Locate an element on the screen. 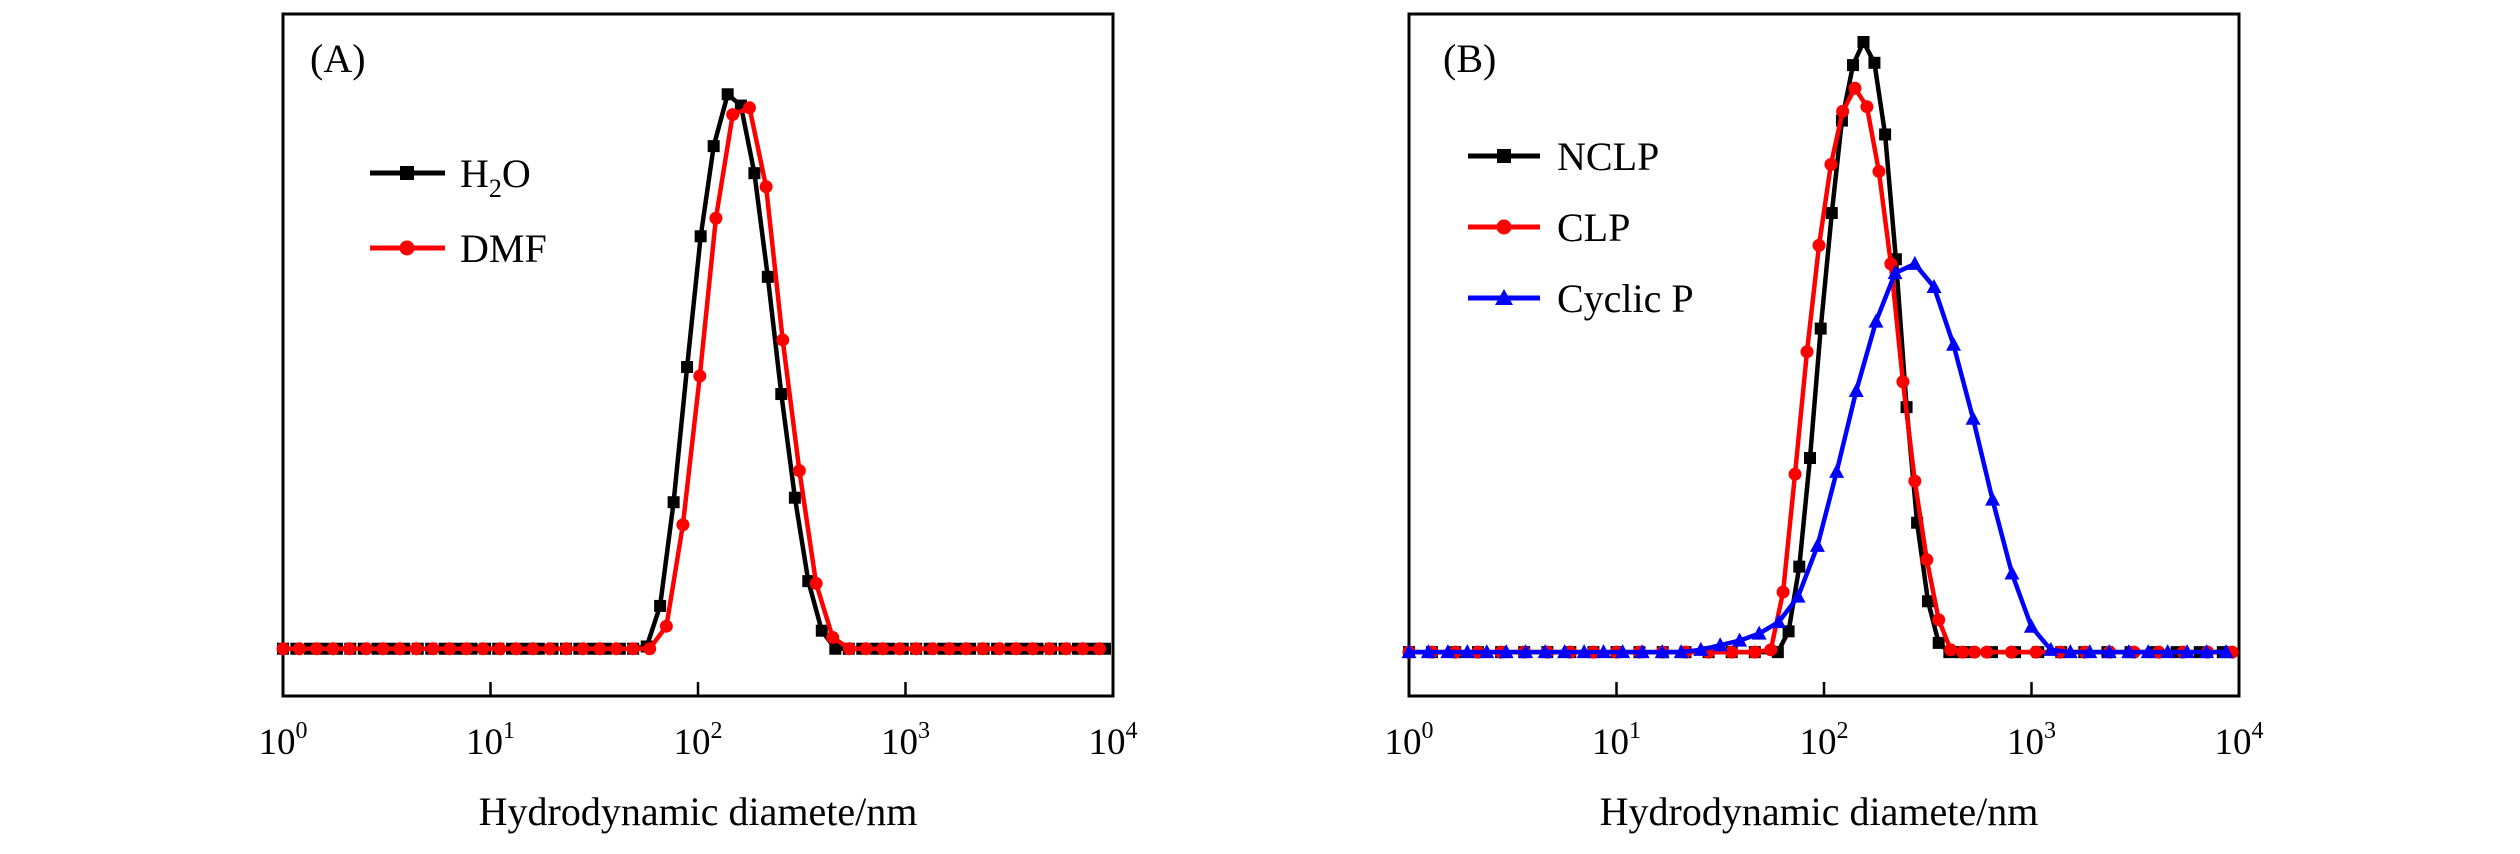  legend-dmf-label: DMF is located at coordinates (503, 248).